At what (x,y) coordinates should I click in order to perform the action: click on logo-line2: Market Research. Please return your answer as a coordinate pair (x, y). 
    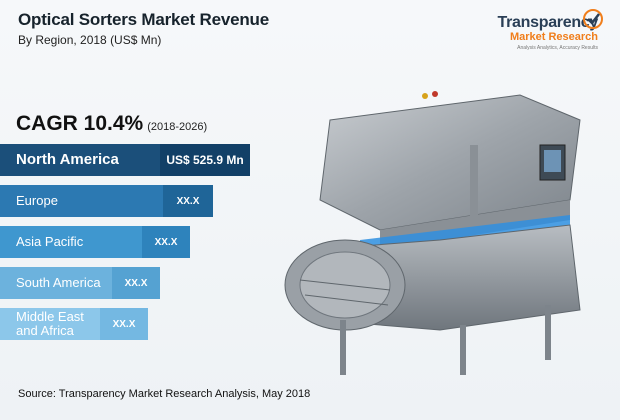
    Looking at the image, I should click on (553, 37).